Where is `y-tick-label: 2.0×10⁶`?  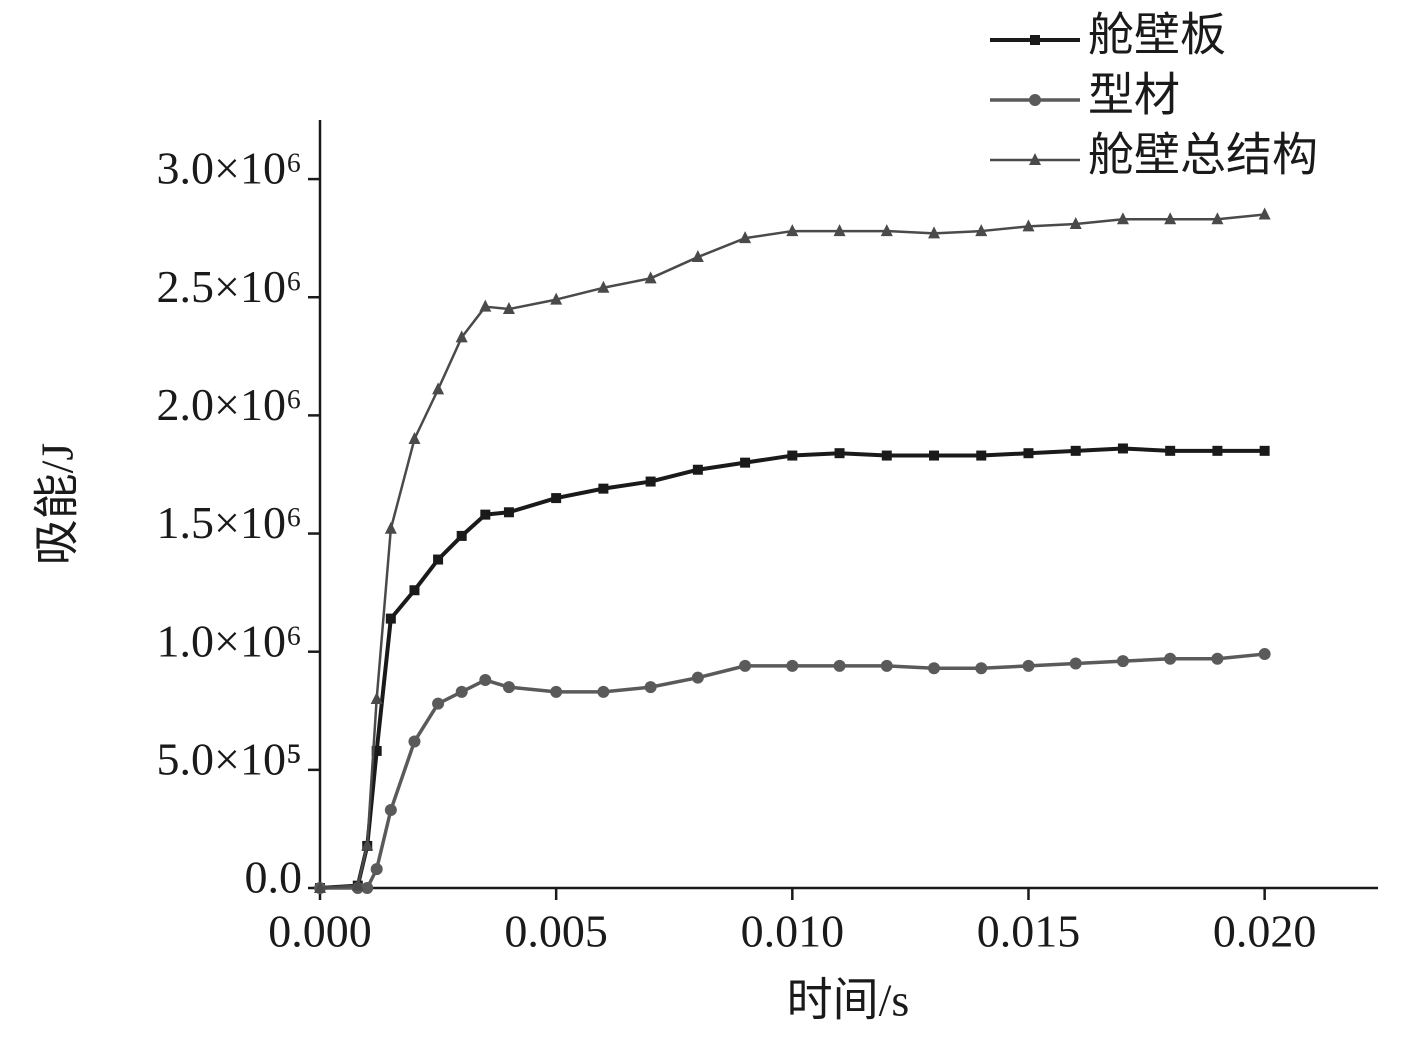 y-tick-label: 2.0×10⁶ is located at coordinates (229, 404).